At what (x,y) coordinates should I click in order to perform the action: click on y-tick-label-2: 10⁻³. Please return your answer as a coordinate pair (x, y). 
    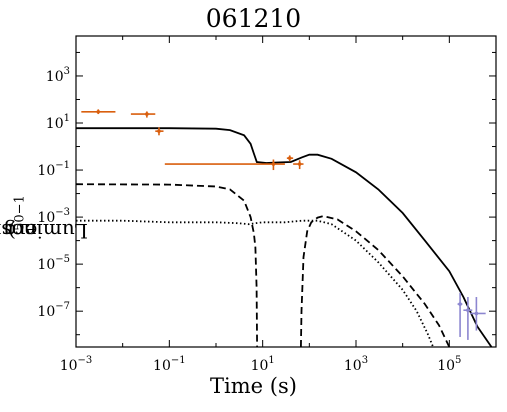
    Looking at the image, I should click on (53, 216).